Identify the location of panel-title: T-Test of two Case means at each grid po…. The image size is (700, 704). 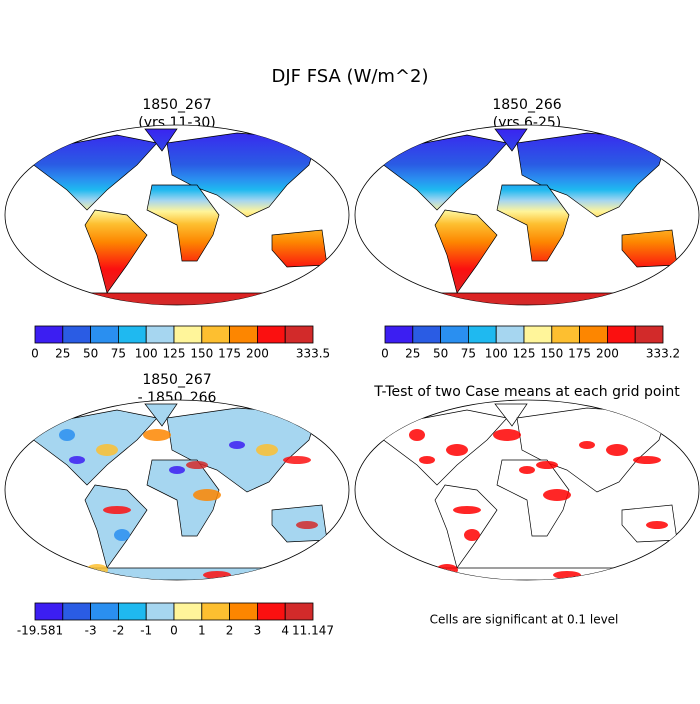
(526, 392).